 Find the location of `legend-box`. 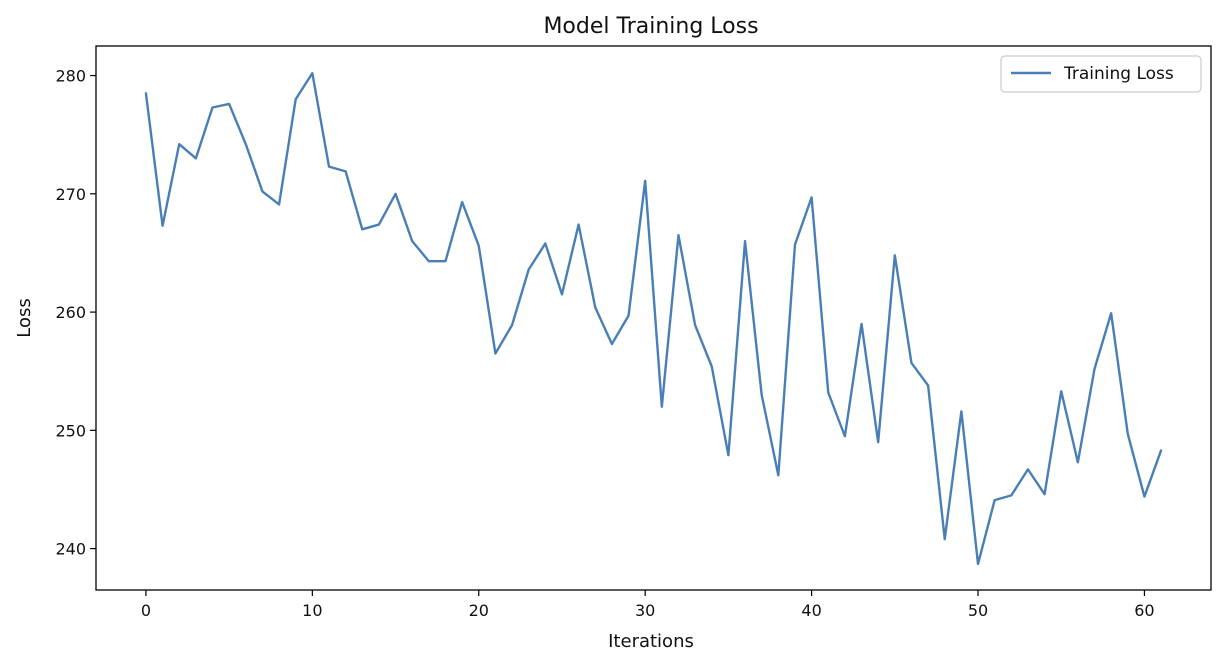

legend-box is located at coordinates (1101, 74).